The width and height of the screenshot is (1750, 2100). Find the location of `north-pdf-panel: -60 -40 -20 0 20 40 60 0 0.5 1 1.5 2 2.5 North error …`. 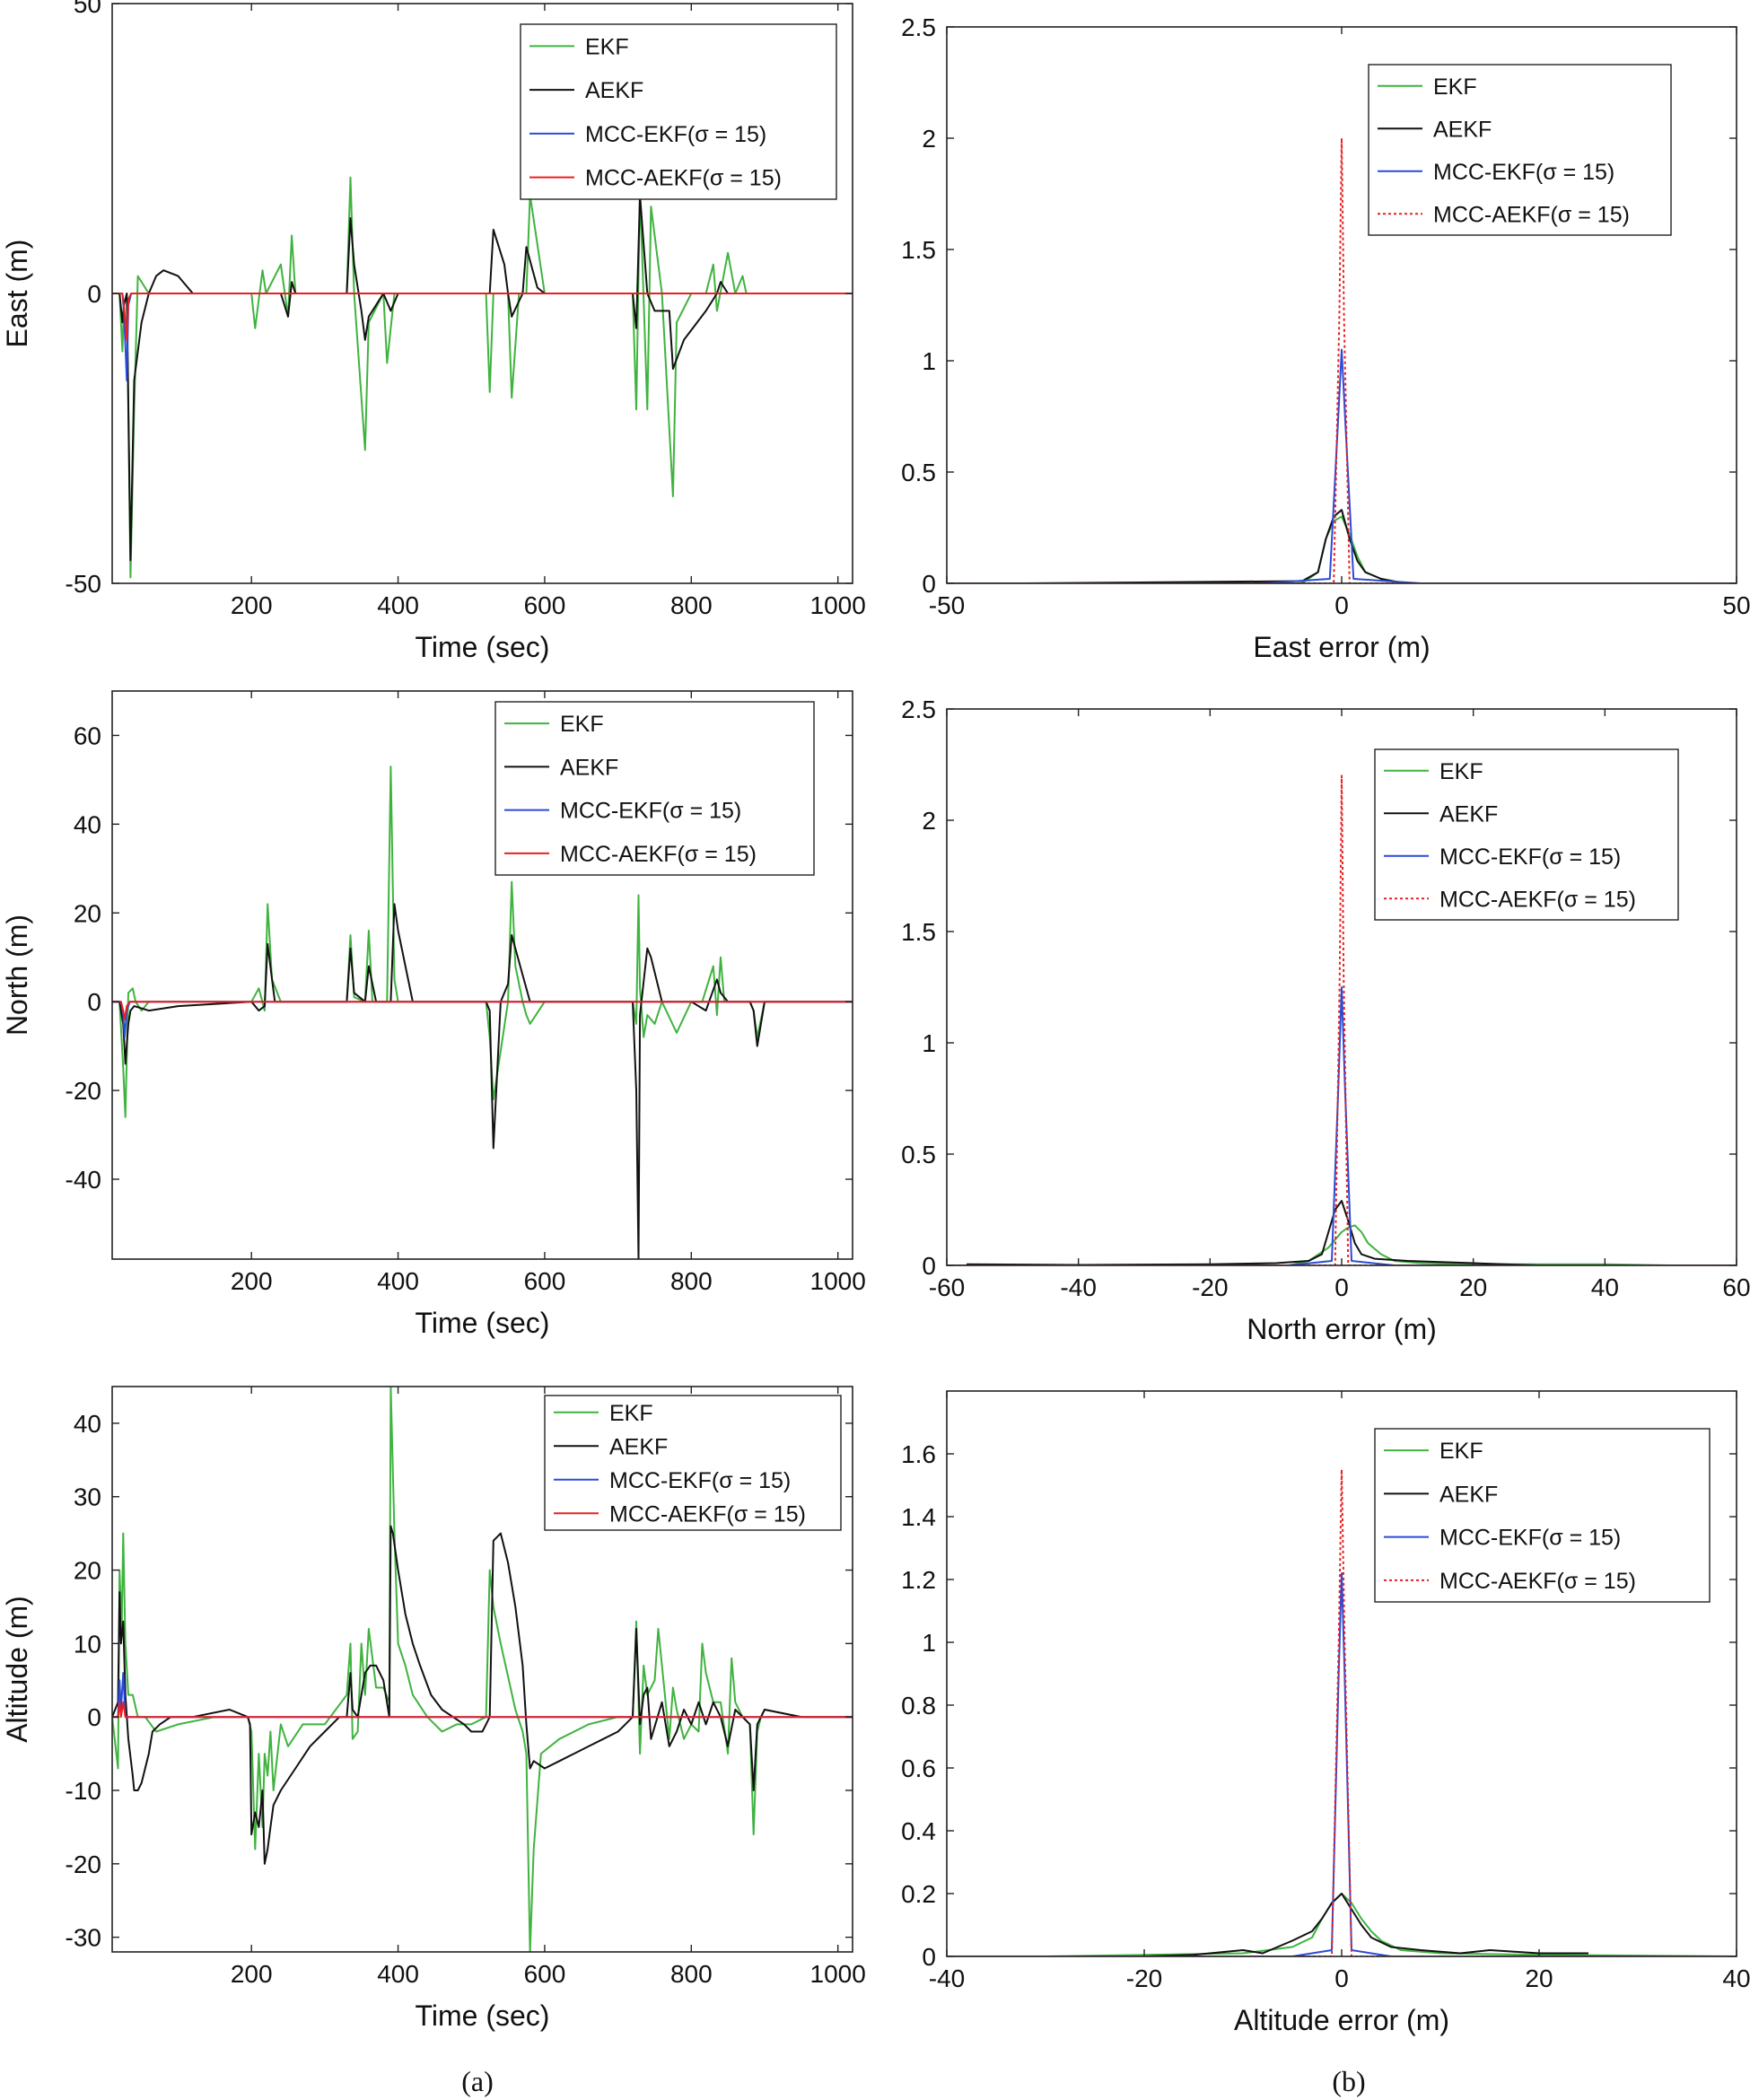

north-pdf-panel: -60 -40 -20 0 20 40 60 0 0.5 1 1.5 2 2.5 North error … is located at coordinates (1325, 1020).